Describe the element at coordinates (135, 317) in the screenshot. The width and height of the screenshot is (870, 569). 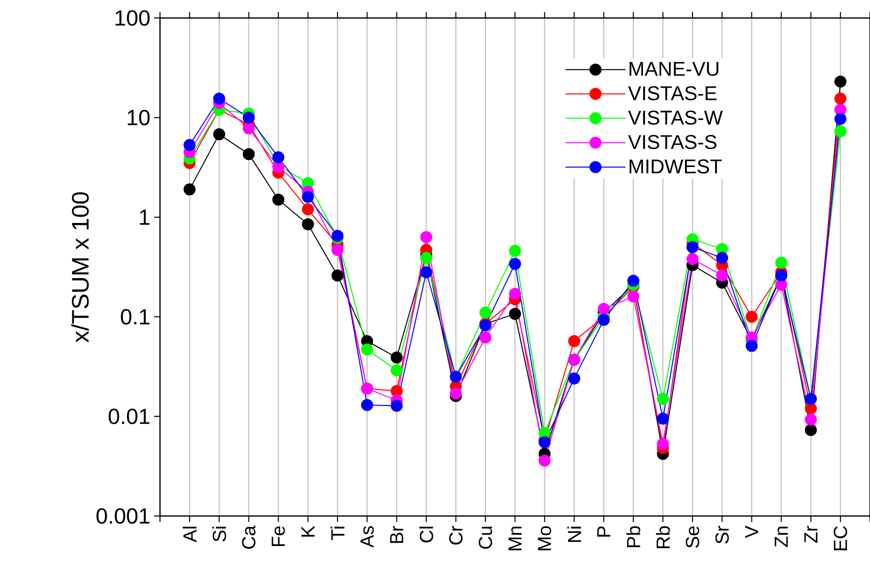
I see `y-tick-label: 0.1` at that location.